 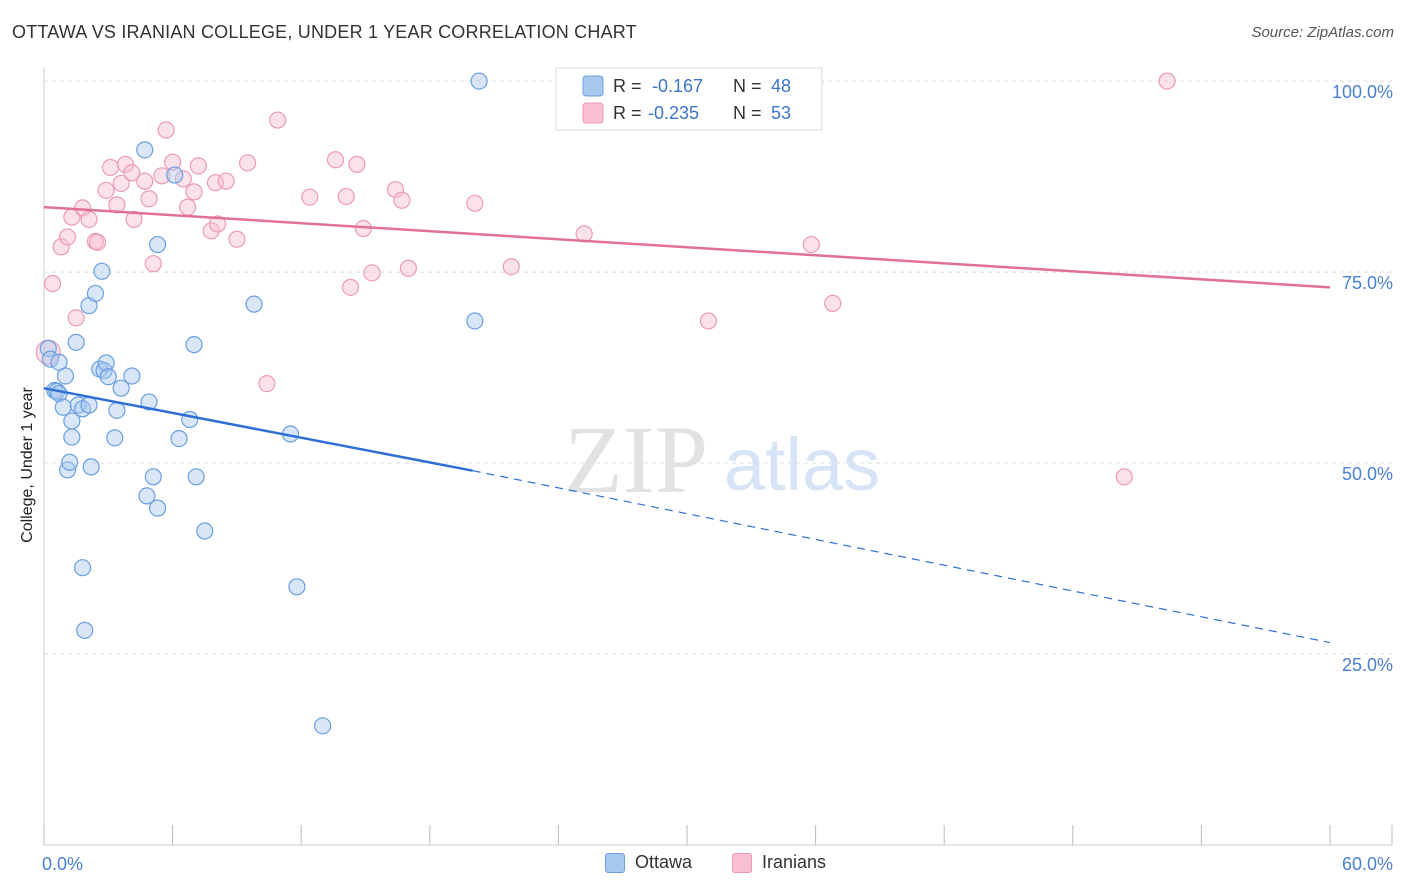 I want to click on source-credit: Source: ZipAtlas.com, so click(x=1322, y=32).